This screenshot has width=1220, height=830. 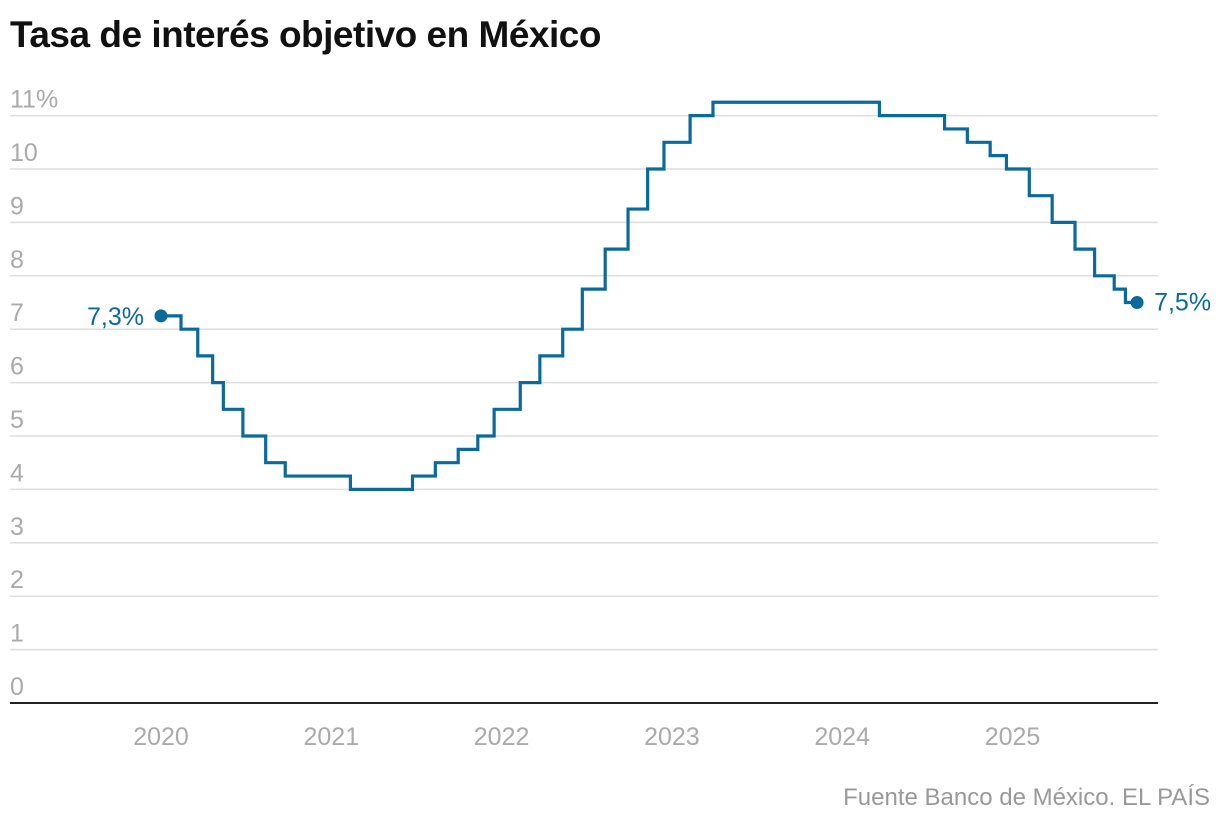 What do you see at coordinates (17, 260) in the screenshot?
I see `y-tick-label: 8` at bounding box center [17, 260].